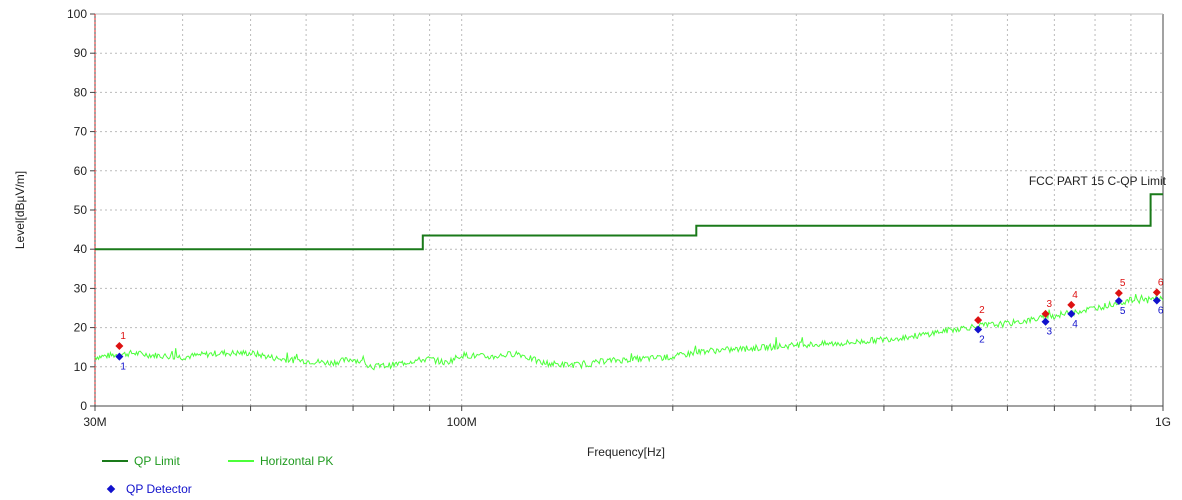  Describe the element at coordinates (629, 332) in the screenshot. I see `series-horizontal-pk` at that location.